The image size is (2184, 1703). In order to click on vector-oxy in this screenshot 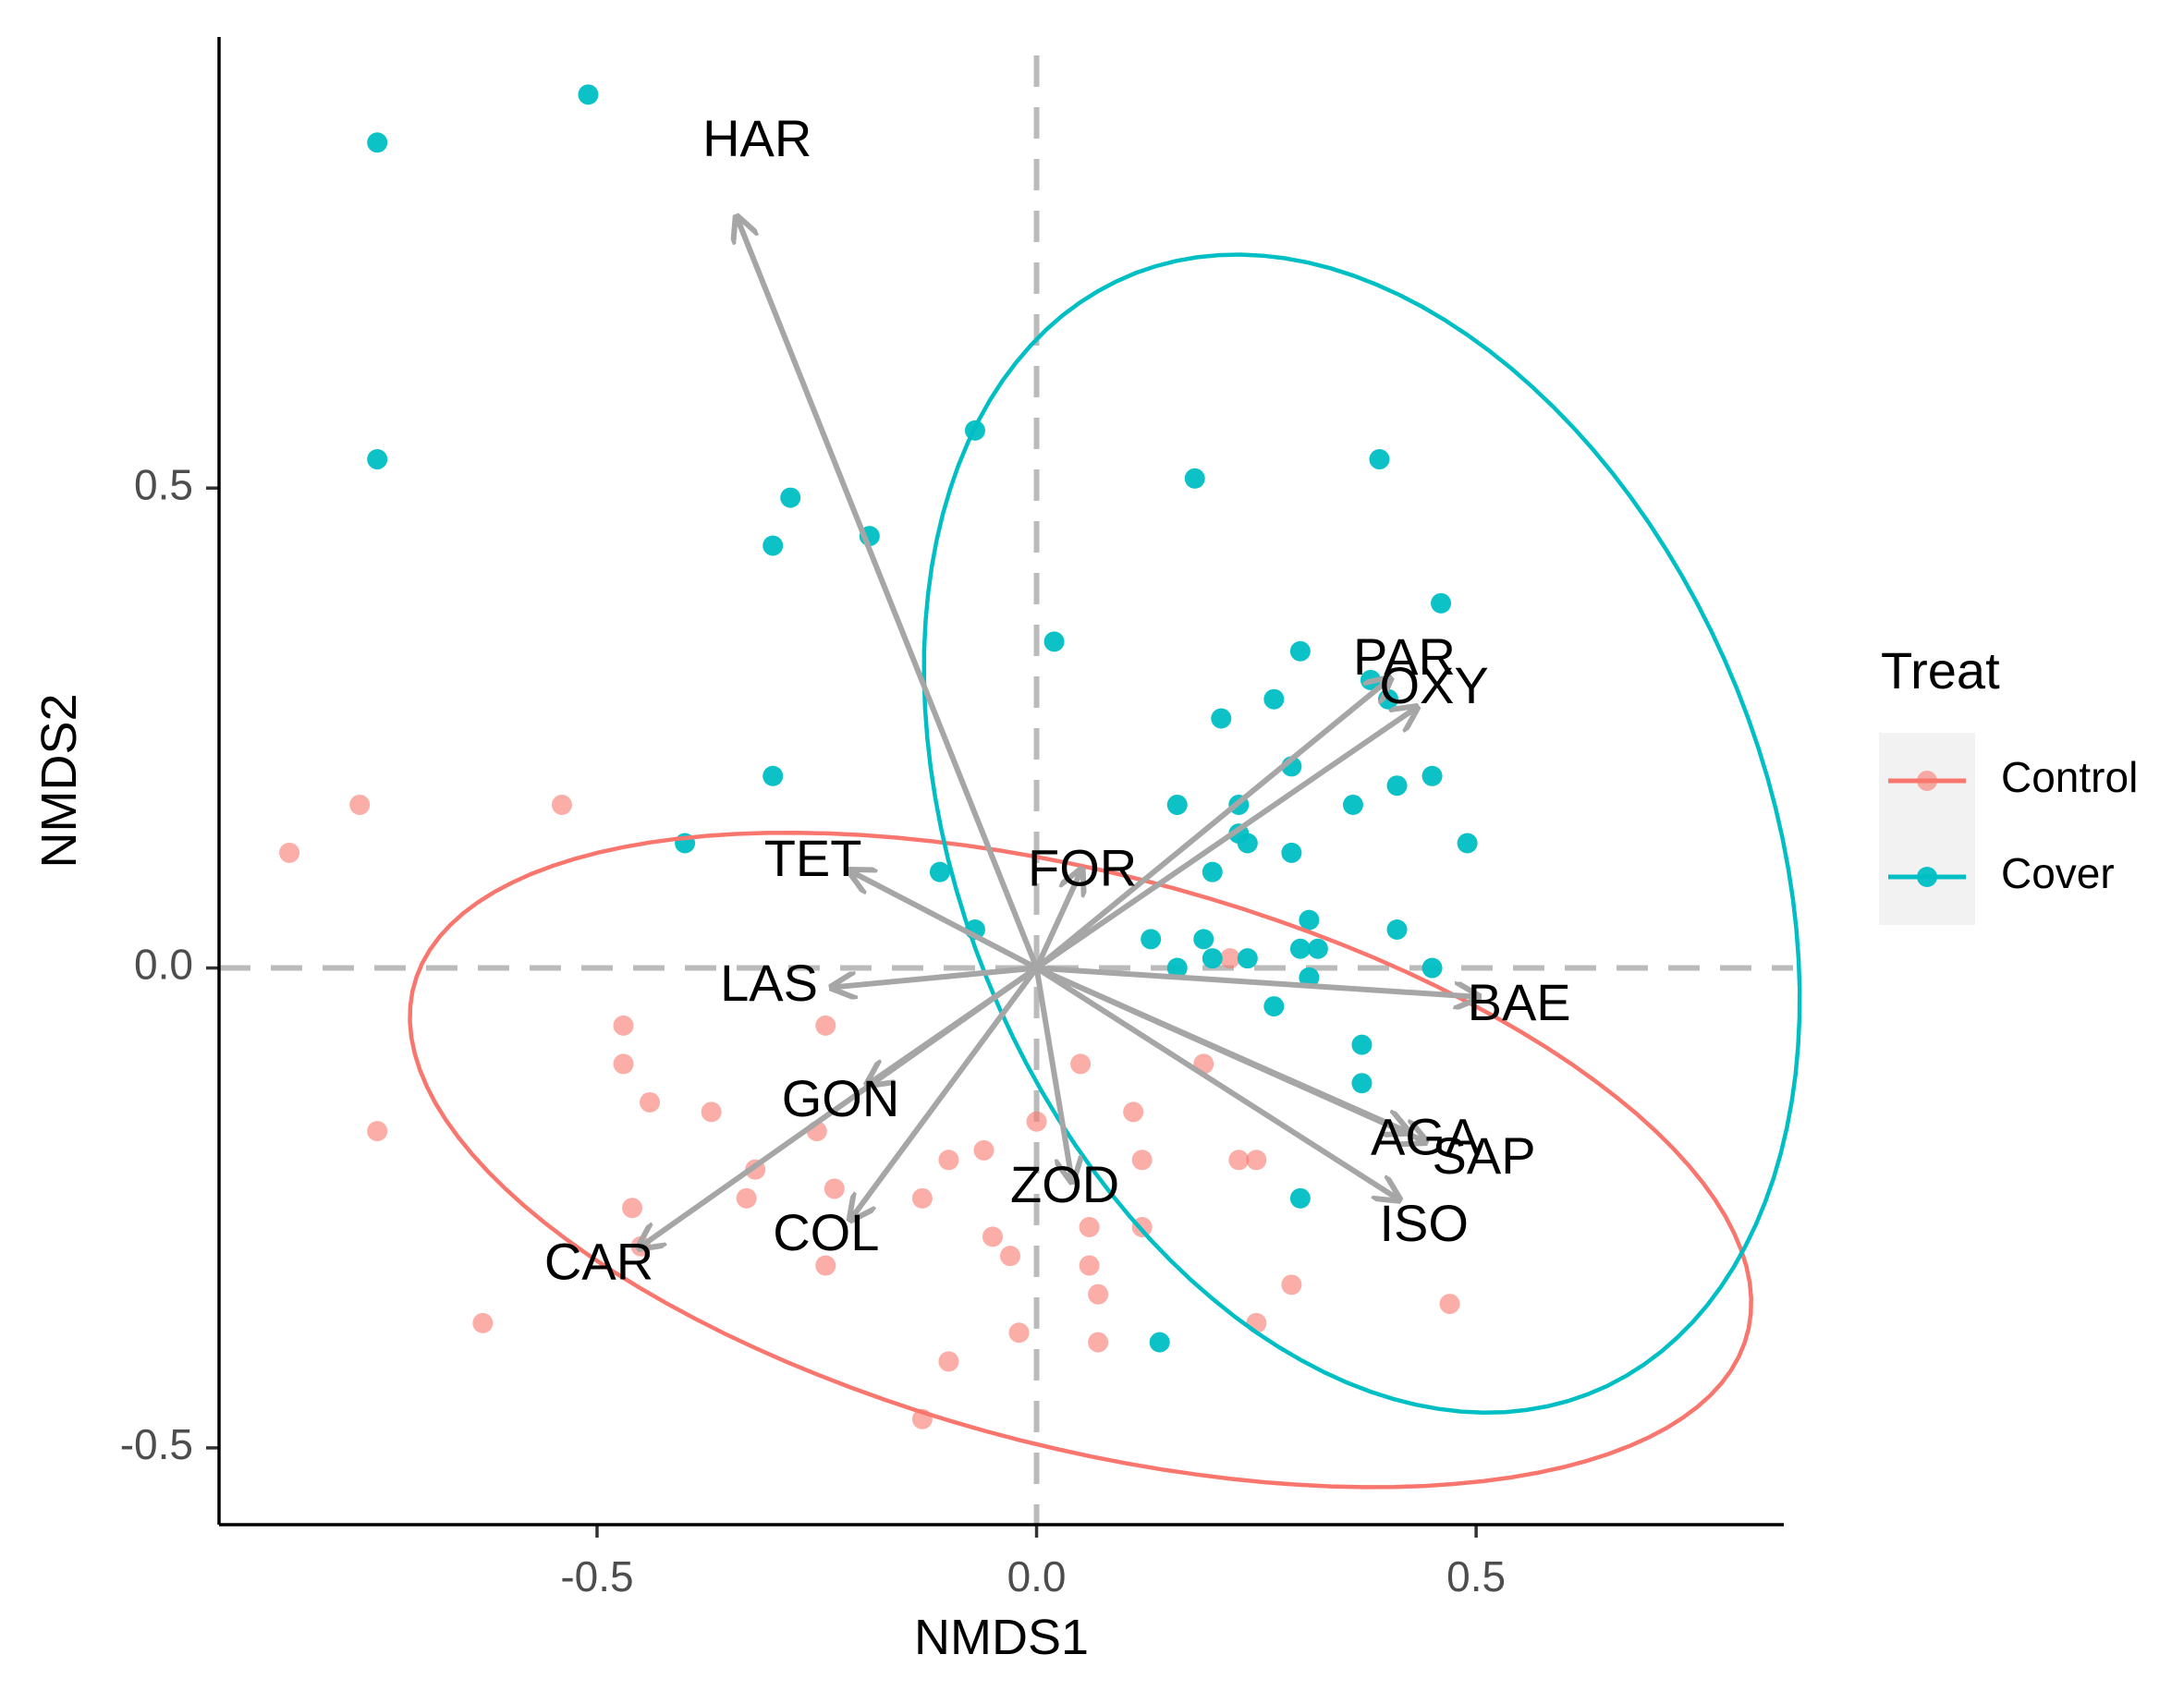, I will do `click(1224, 840)`.